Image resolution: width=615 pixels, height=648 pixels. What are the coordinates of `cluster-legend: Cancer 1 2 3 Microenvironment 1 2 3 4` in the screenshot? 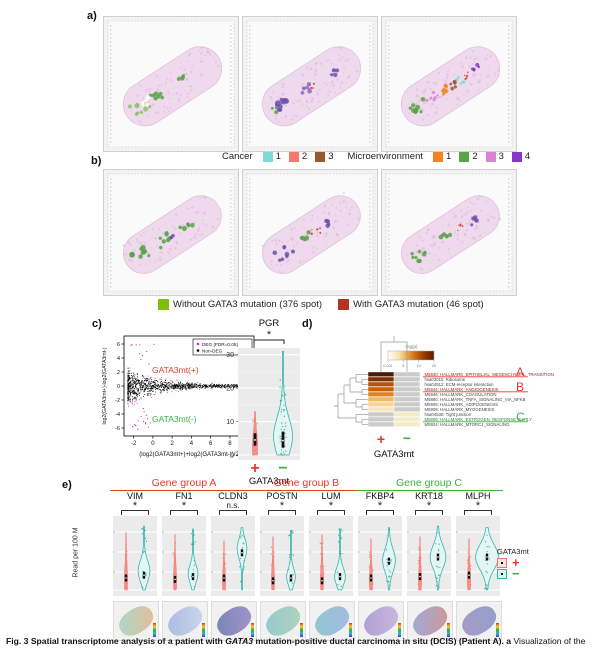 It's located at (377, 156).